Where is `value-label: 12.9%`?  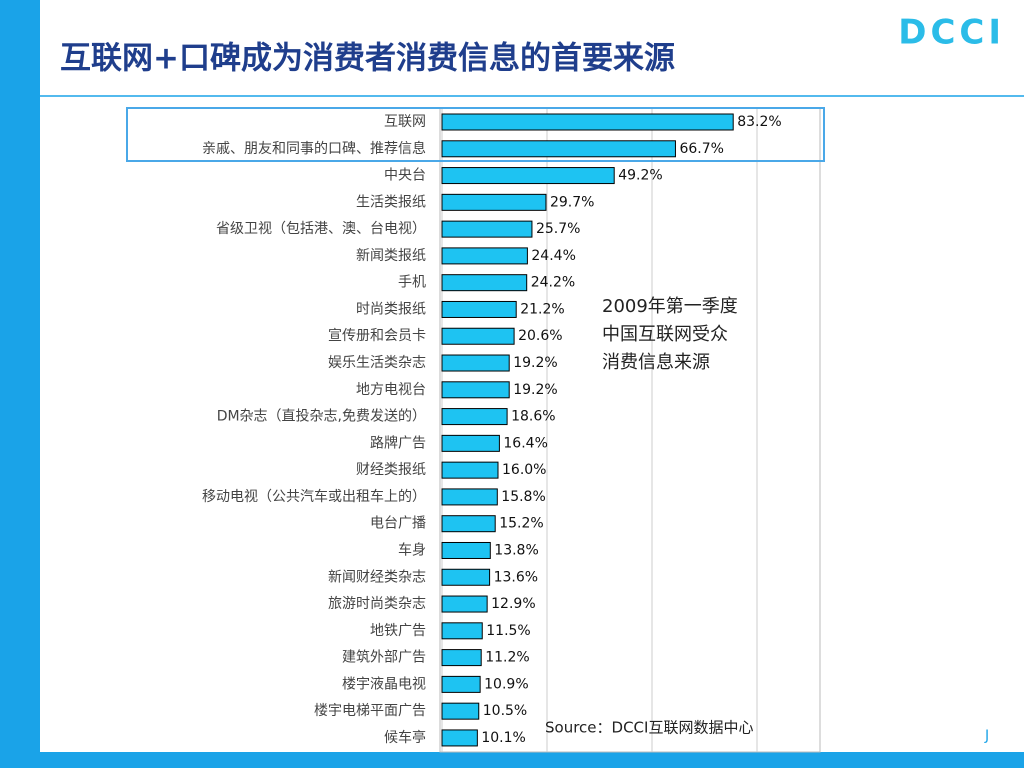 value-label: 12.9% is located at coordinates (513, 604).